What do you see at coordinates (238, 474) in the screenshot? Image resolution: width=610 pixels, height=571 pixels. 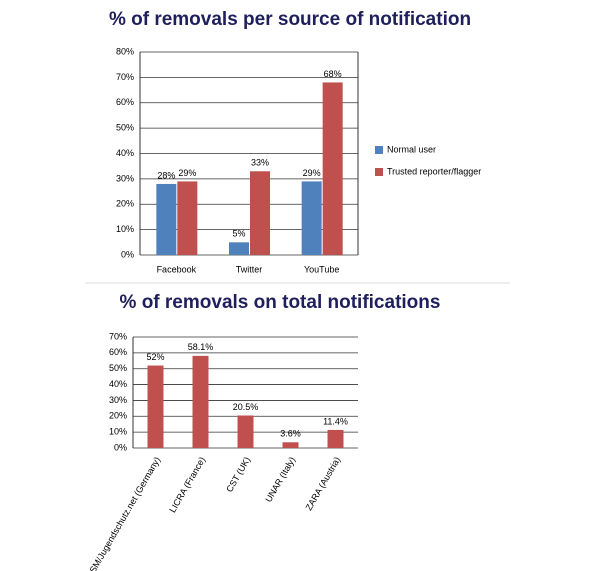 I see `x-tick-label: CST (UK)` at bounding box center [238, 474].